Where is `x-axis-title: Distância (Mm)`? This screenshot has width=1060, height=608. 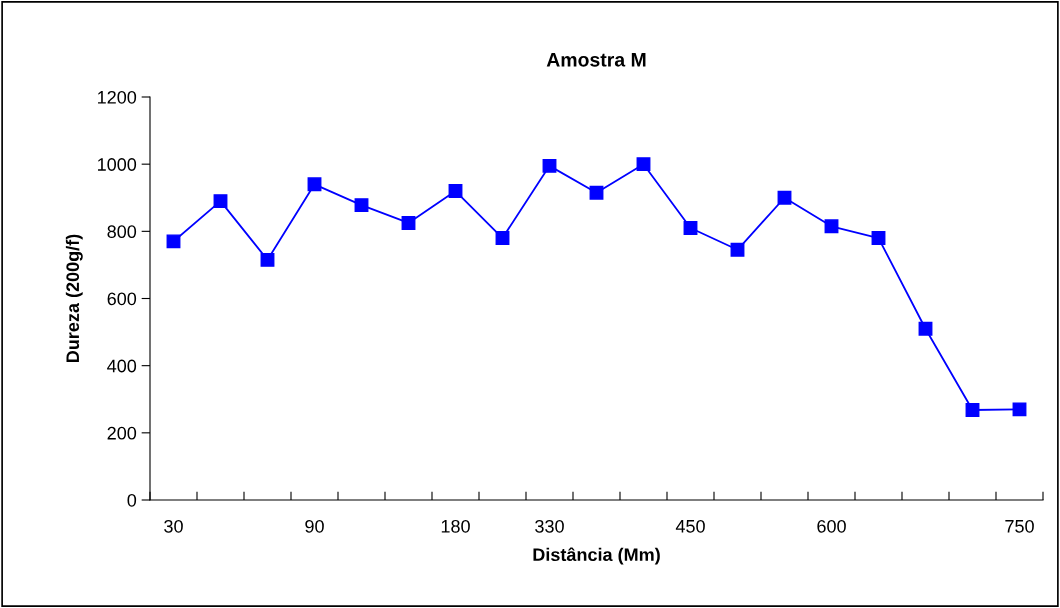
x-axis-title: Distância (Mm) is located at coordinates (596, 556).